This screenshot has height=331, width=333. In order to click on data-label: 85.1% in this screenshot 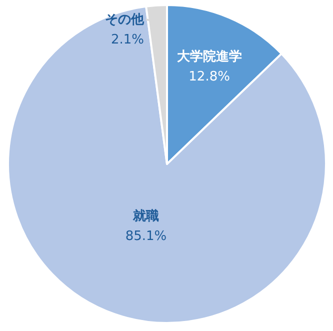, I will do `click(146, 236)`.